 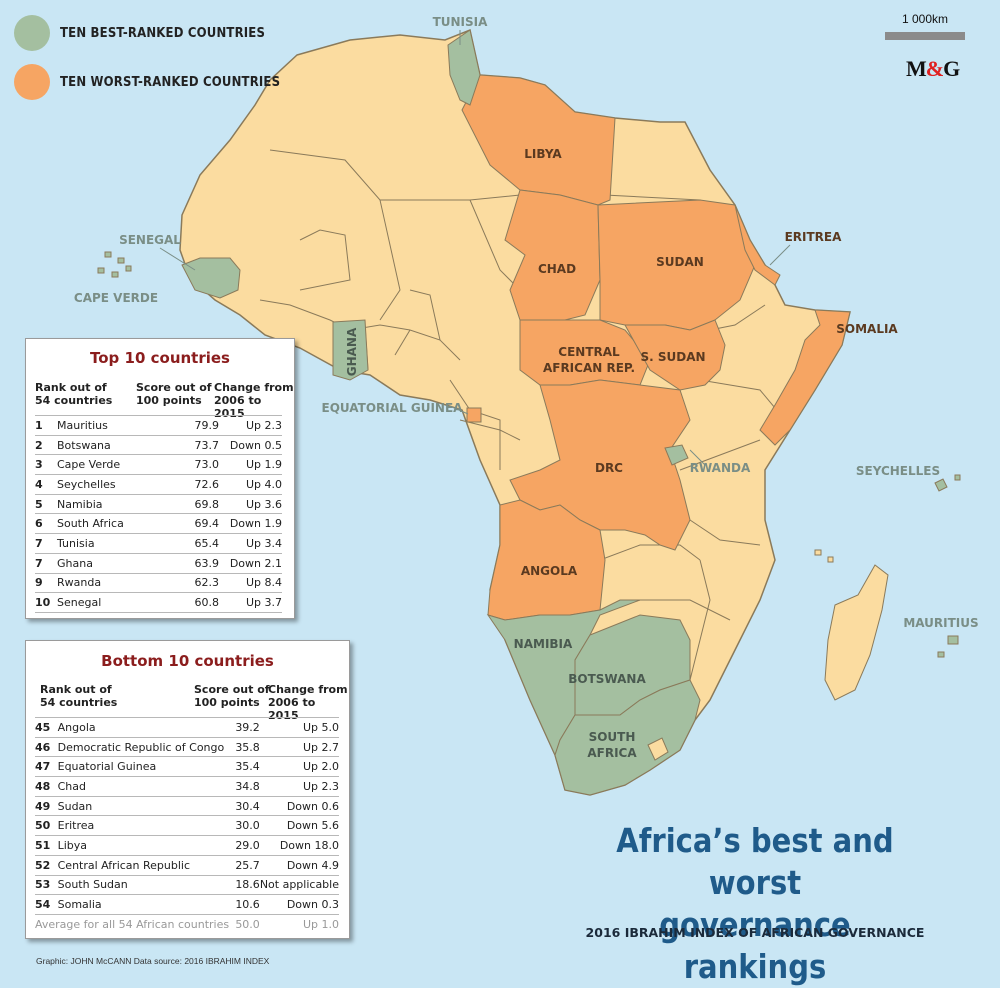 I want to click on top10-header-change: Change from 2006 to 2015, so click(x=254, y=400).